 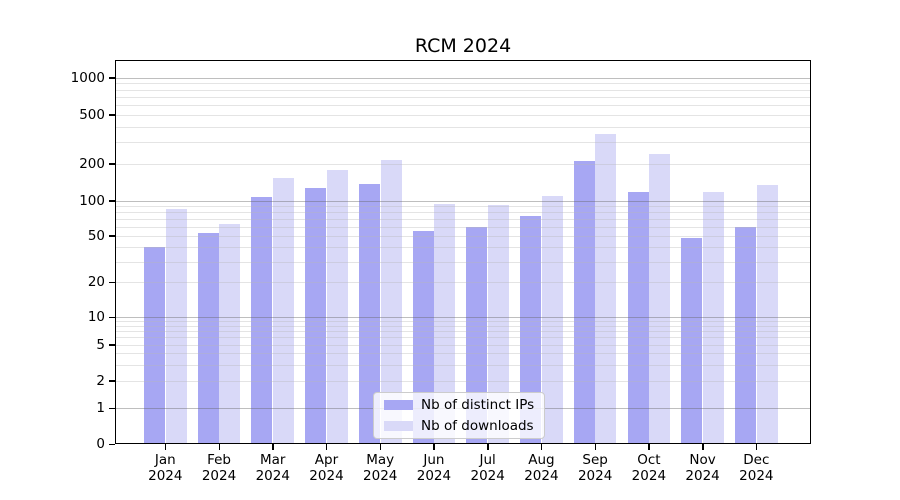 I want to click on bar-distinct-ips-jan, so click(x=154, y=345).